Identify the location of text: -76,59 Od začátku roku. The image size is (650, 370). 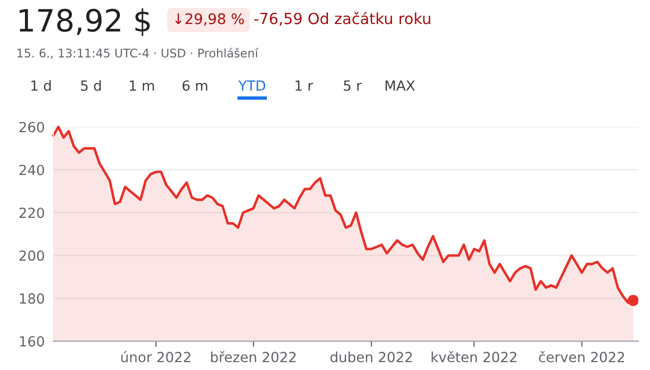
(342, 19).